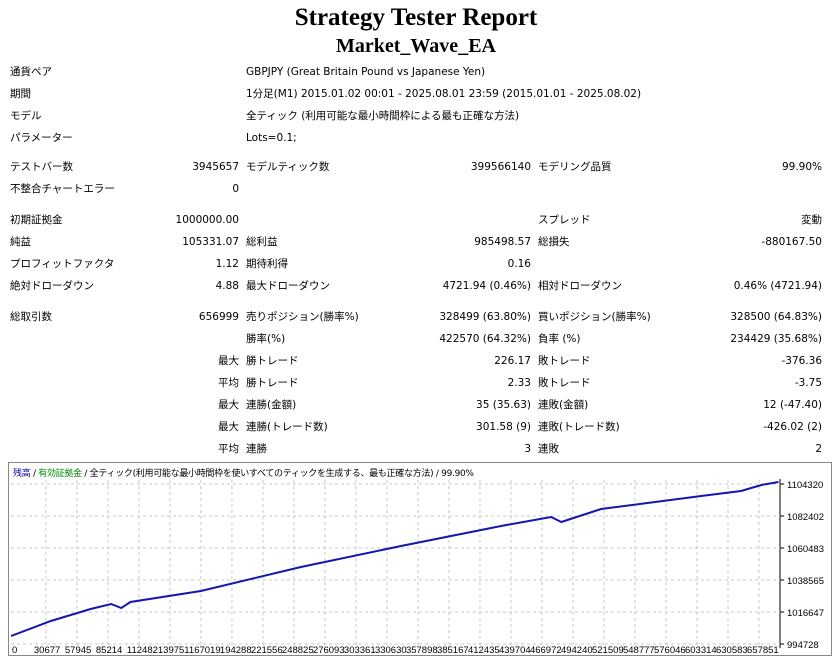 The image size is (832, 664). Describe the element at coordinates (416, 17) in the screenshot. I see `report-title: Strategy Tester Report` at that location.